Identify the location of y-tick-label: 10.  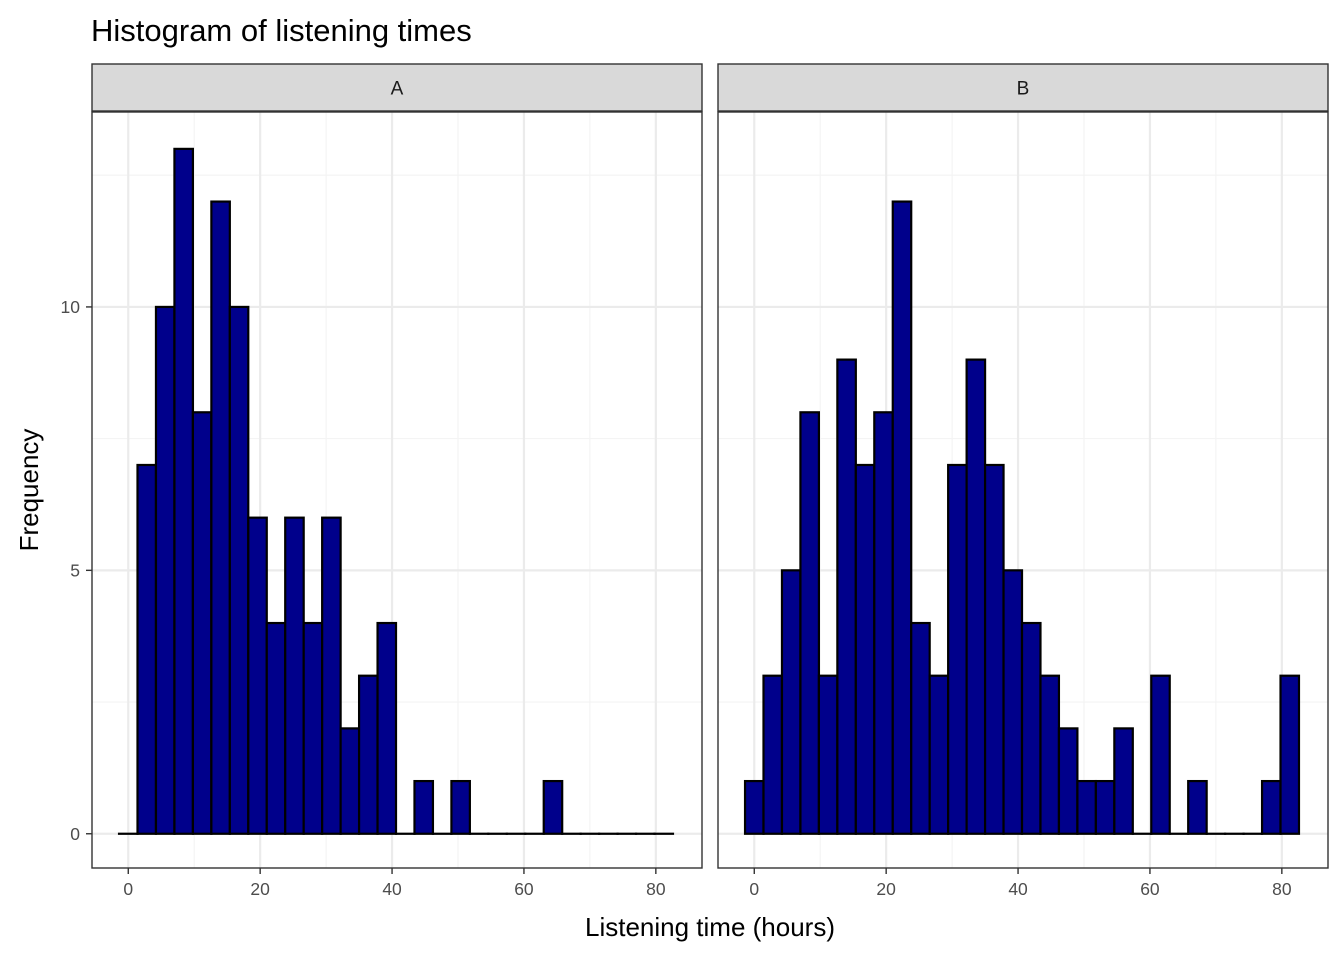
(71, 307).